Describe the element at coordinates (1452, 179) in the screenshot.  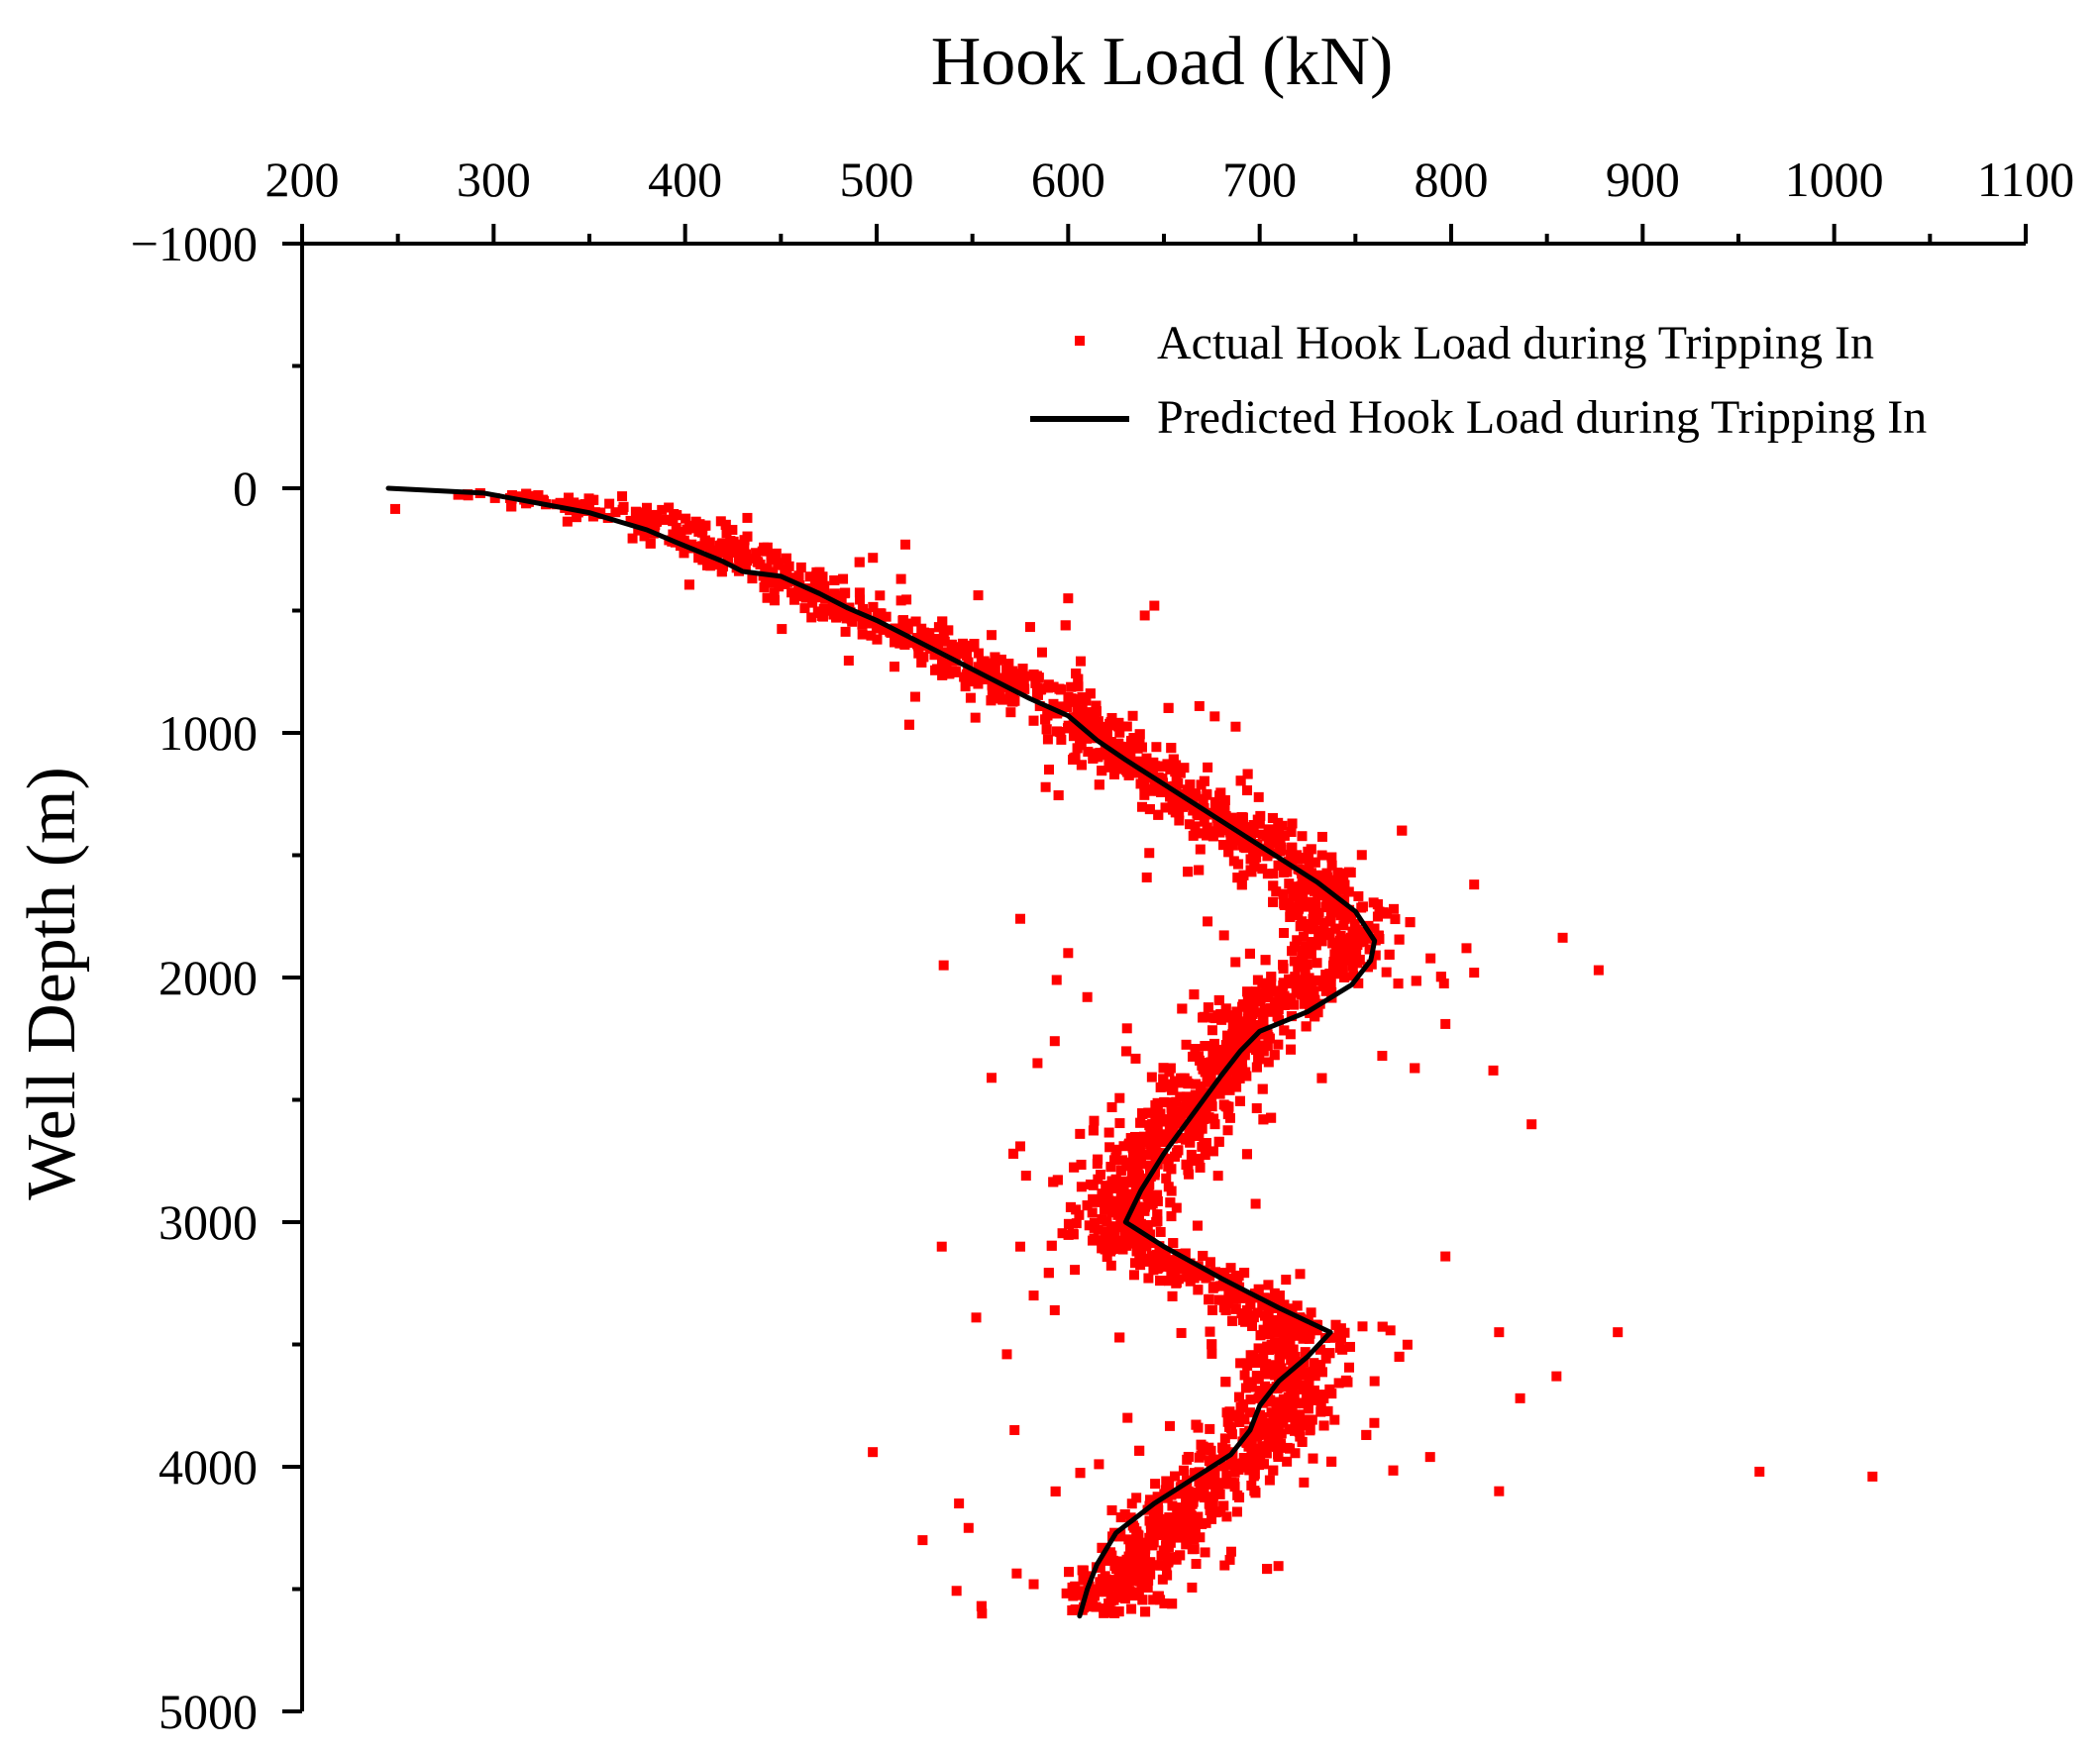
I see `x-tick-label: 800` at that location.